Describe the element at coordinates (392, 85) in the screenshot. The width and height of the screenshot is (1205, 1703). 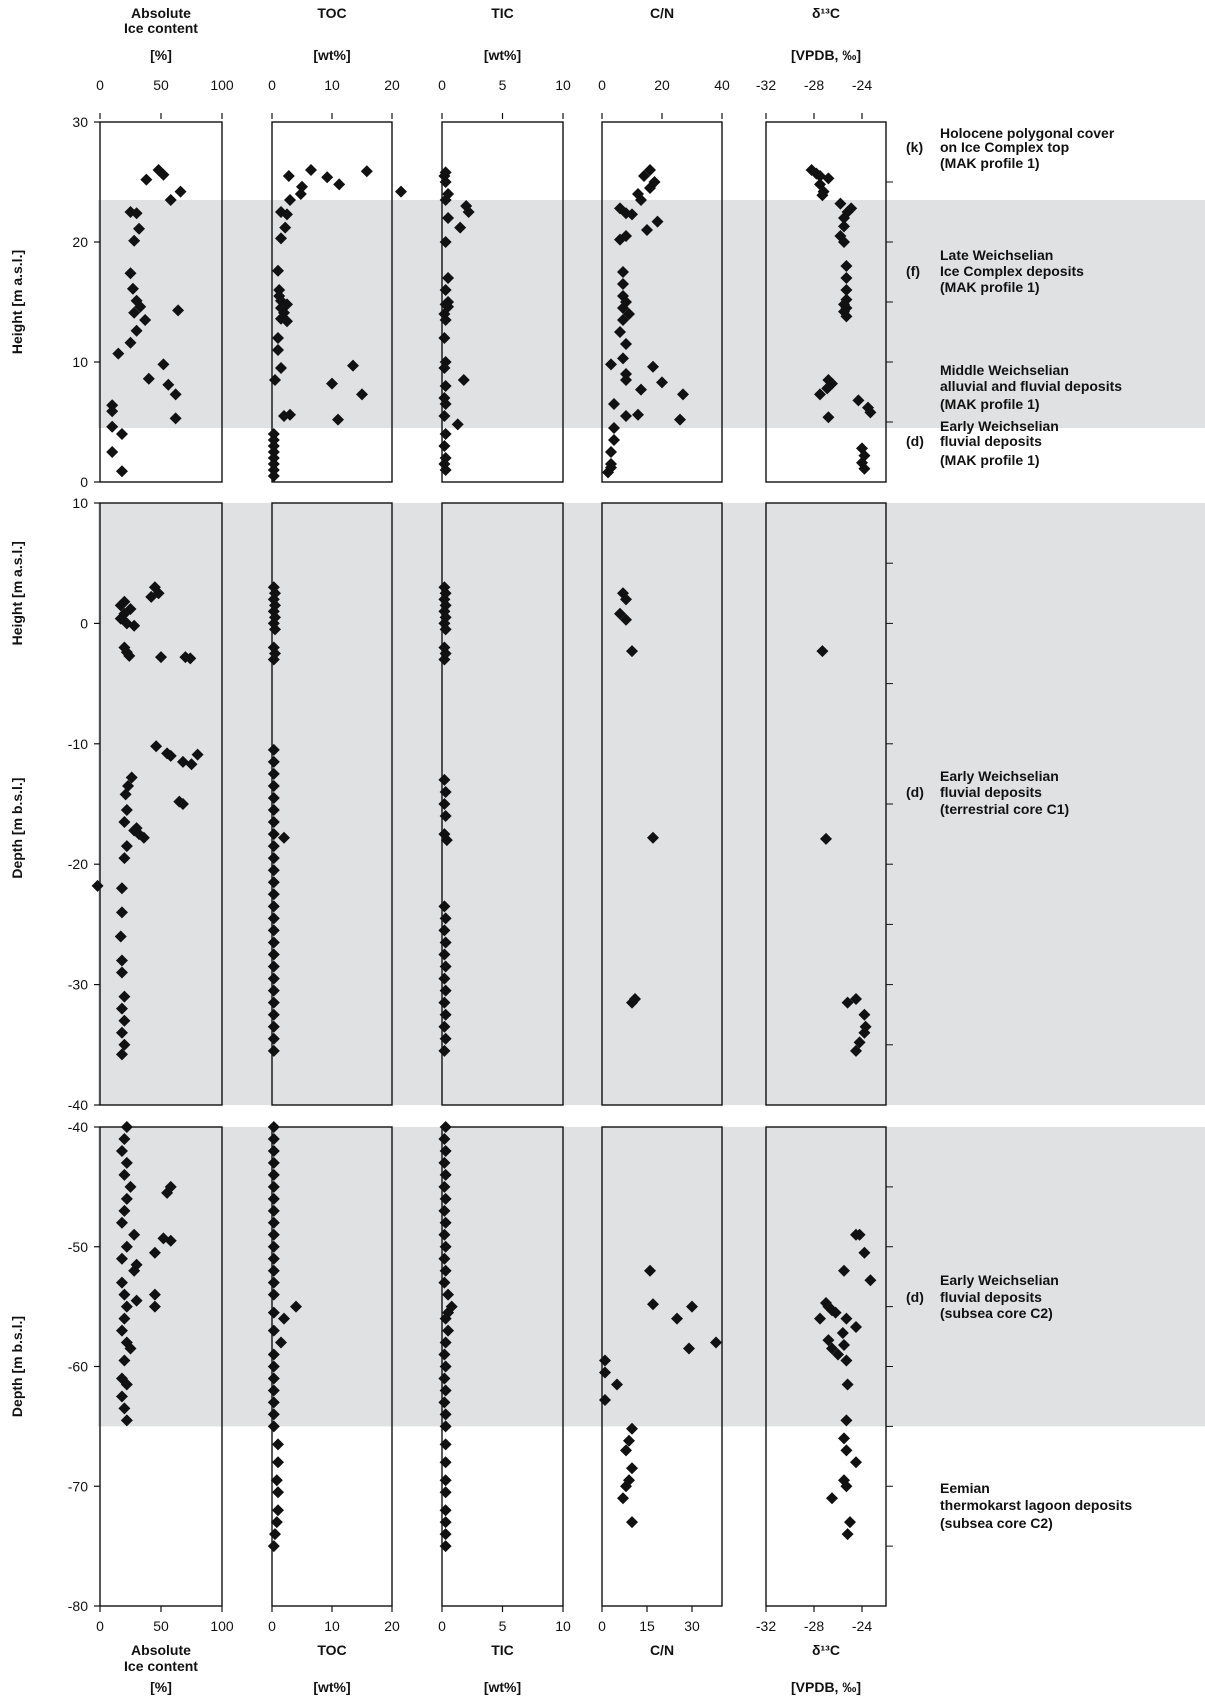
I see `x-tick-label: 20` at that location.